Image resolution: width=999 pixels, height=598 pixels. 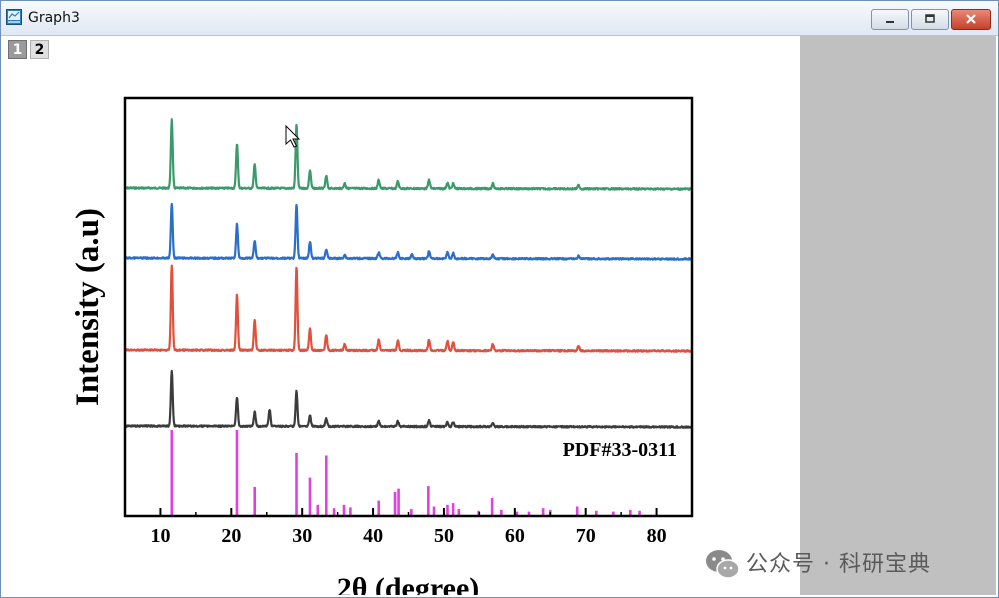 What do you see at coordinates (293, 136) in the screenshot?
I see `mouse-cursor-icon` at bounding box center [293, 136].